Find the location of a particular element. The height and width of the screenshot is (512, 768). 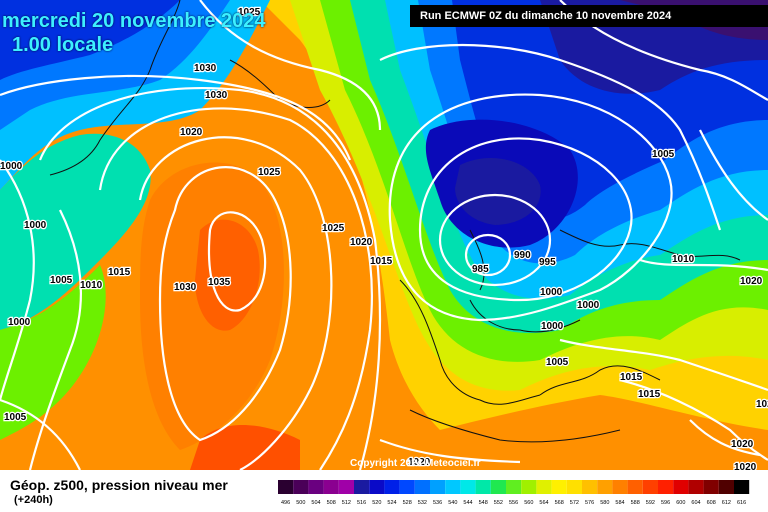

scale-tick-label: 532 is located at coordinates (422, 503).